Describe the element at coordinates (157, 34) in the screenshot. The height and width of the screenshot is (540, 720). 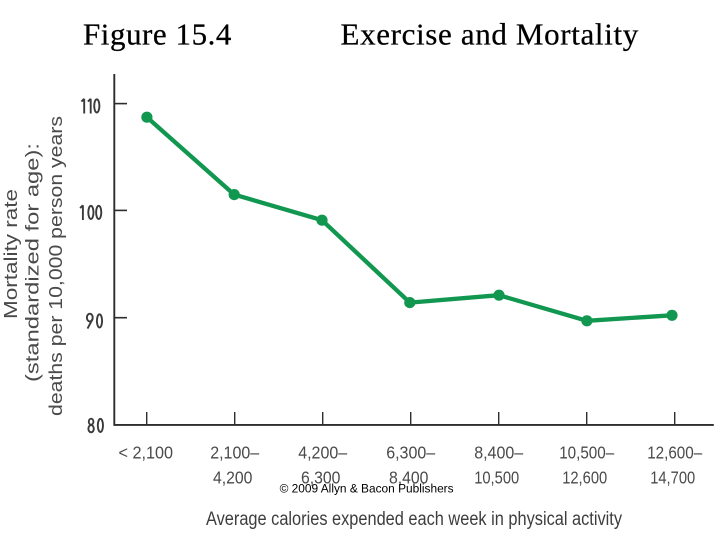
I see `svg-text: Figure 15.4` at that location.